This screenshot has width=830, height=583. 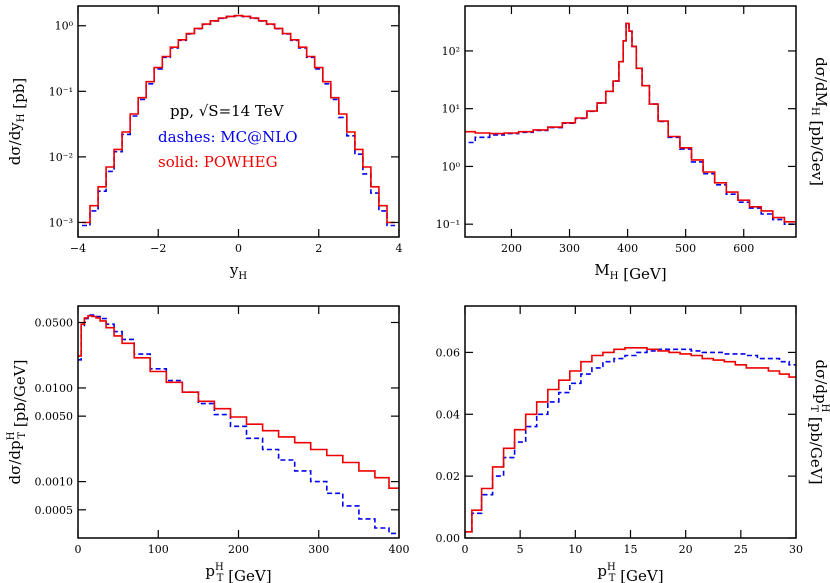 What do you see at coordinates (54, 510) in the screenshot?
I see `y-tick-label: 0.0005` at bounding box center [54, 510].